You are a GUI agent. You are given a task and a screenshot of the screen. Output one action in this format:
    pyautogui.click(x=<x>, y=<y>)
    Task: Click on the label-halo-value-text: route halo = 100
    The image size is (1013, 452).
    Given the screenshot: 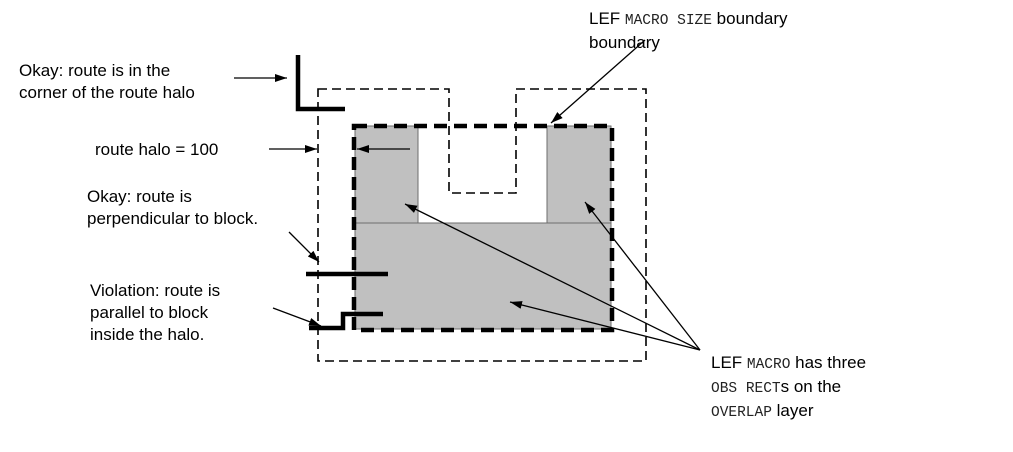 What is the action you would take?
    pyautogui.click(x=157, y=149)
    